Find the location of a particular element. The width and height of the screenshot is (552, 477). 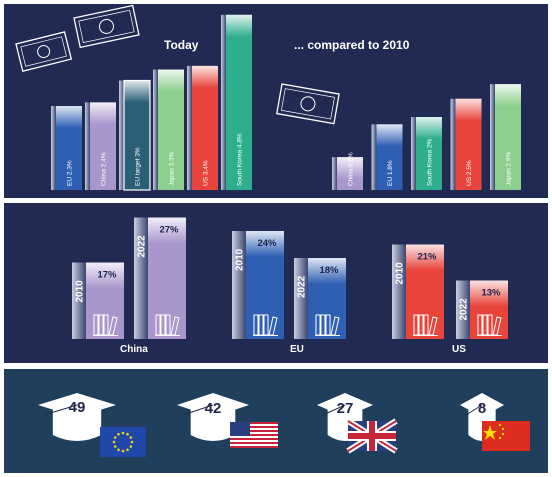

y2010-bar: US 2.5% is located at coordinates (466, 144).